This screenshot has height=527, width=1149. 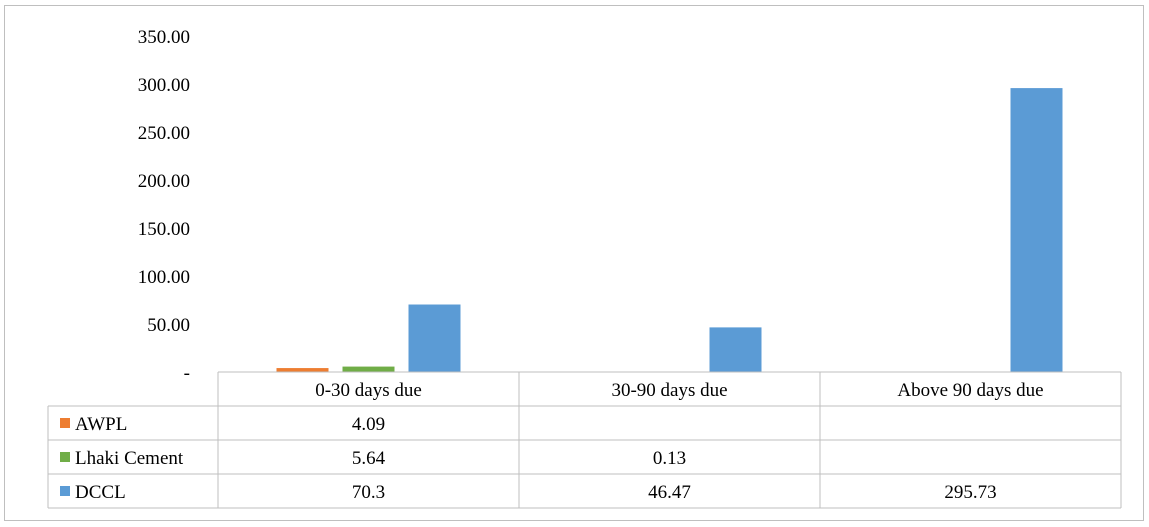 What do you see at coordinates (129, 458) in the screenshot?
I see `legend-label: Lhaki Cement` at bounding box center [129, 458].